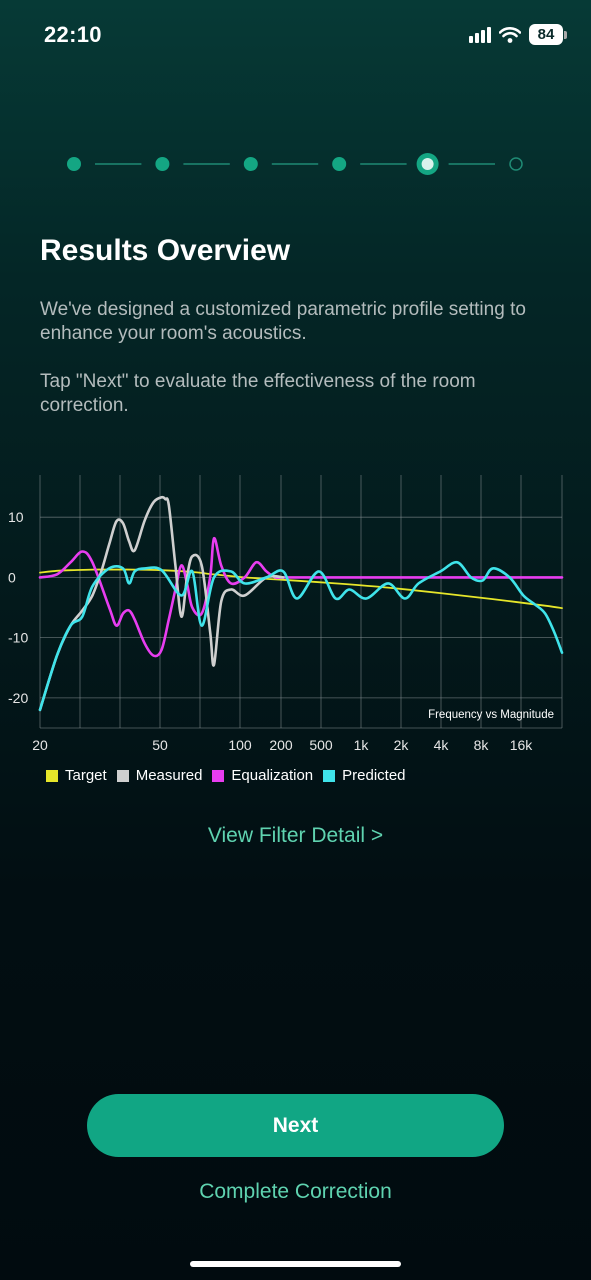 Image resolution: width=591 pixels, height=1280 pixels. I want to click on series-line-measured, so click(161, 603).